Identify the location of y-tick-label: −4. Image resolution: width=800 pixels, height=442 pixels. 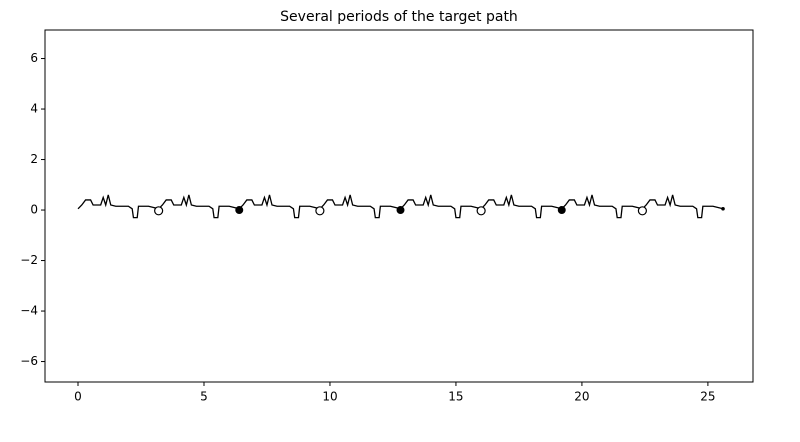
(29, 311).